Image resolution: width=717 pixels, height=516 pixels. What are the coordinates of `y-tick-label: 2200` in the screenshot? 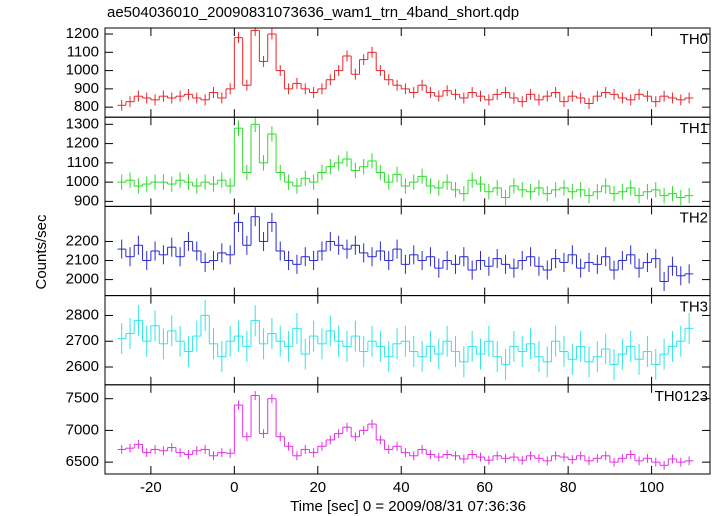 It's located at (82, 240).